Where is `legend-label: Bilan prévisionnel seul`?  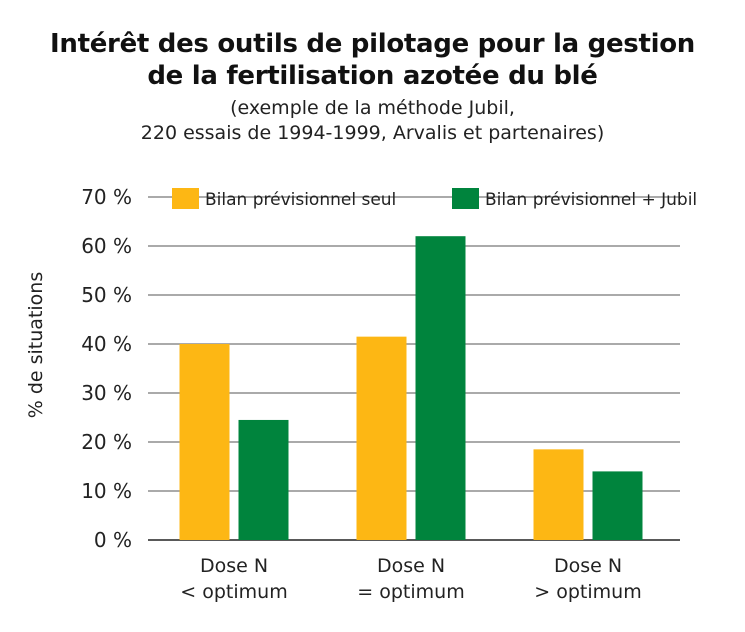 legend-label: Bilan prévisionnel seul is located at coordinates (300, 200).